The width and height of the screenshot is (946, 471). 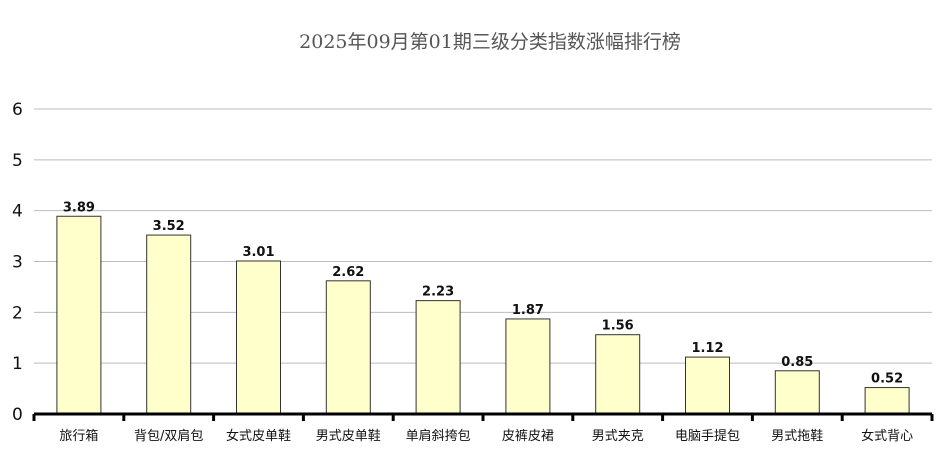 What do you see at coordinates (618, 436) in the screenshot?
I see `x-tick-label: 男式夹克` at bounding box center [618, 436].